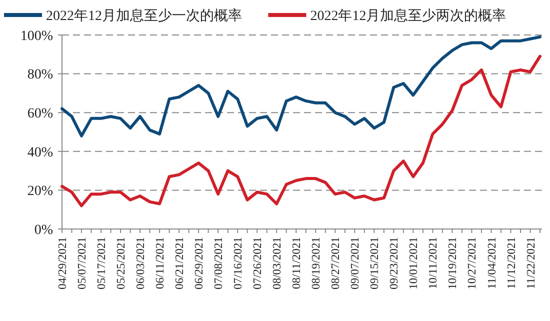 Image resolution: width=550 pixels, height=321 pixels. What do you see at coordinates (219, 263) in the screenshot?
I see `x-tick-label: 07/08/2021` at bounding box center [219, 263].